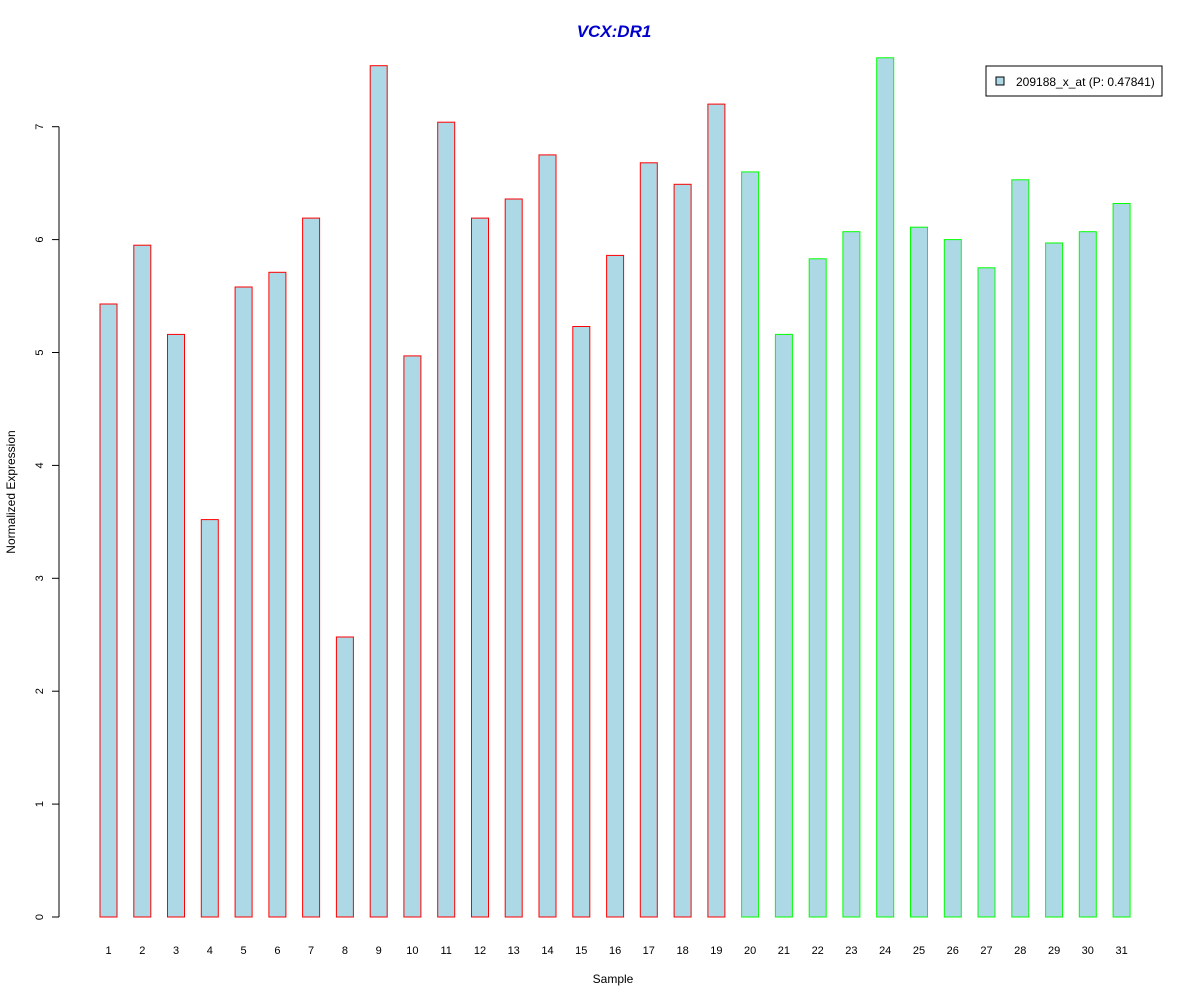 This screenshot has width=1200, height=1000. What do you see at coordinates (1085, 82) in the screenshot?
I see `legend-entry: 209188_x_at (P: 0.47841)` at bounding box center [1085, 82].